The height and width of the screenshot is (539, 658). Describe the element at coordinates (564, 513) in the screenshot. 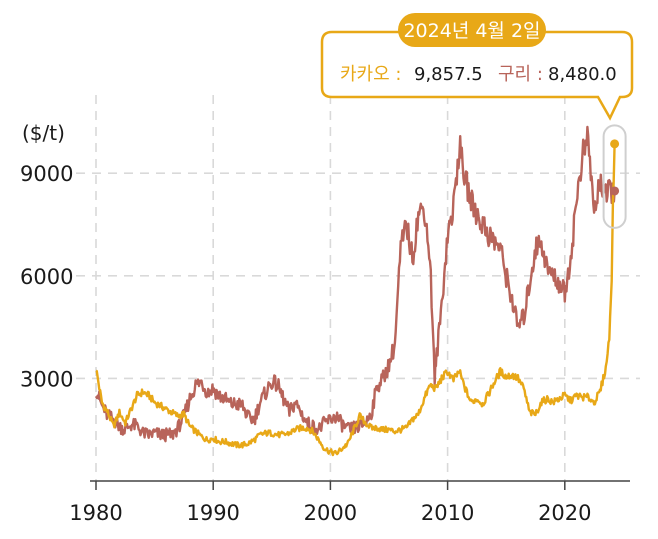

I see `x-tick-label-2020: 2020` at that location.